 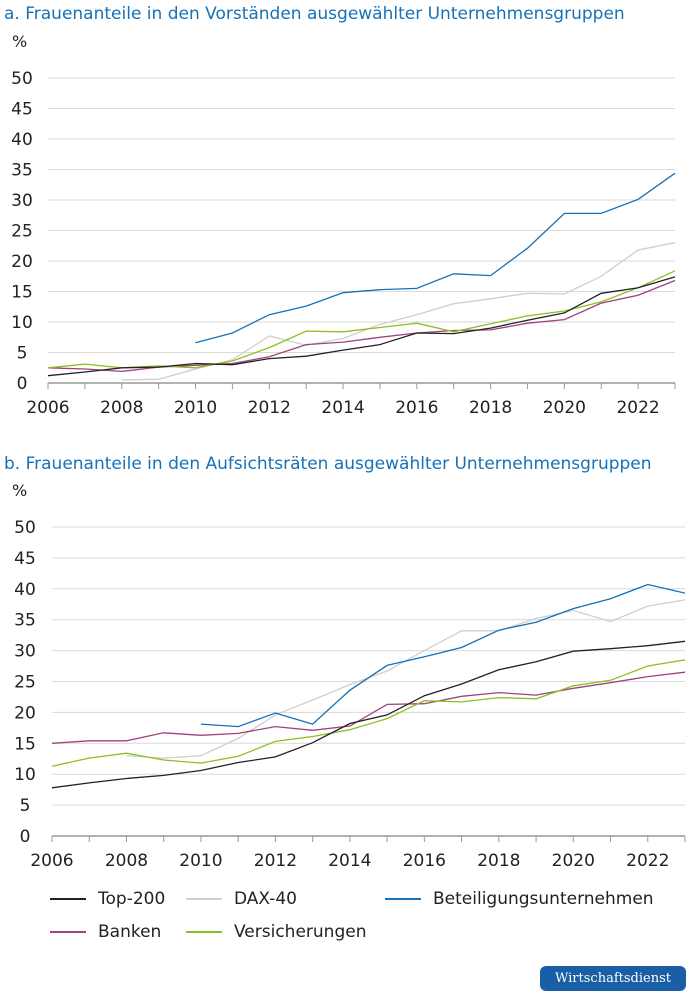 I want to click on legend-dax-40: DAX-40, so click(x=241, y=899).